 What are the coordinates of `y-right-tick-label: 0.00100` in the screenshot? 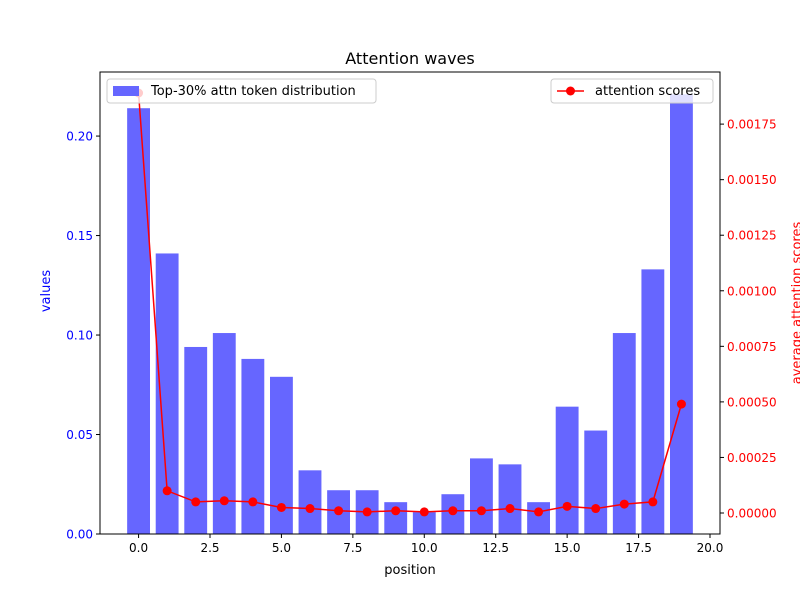 It's located at (752, 291).